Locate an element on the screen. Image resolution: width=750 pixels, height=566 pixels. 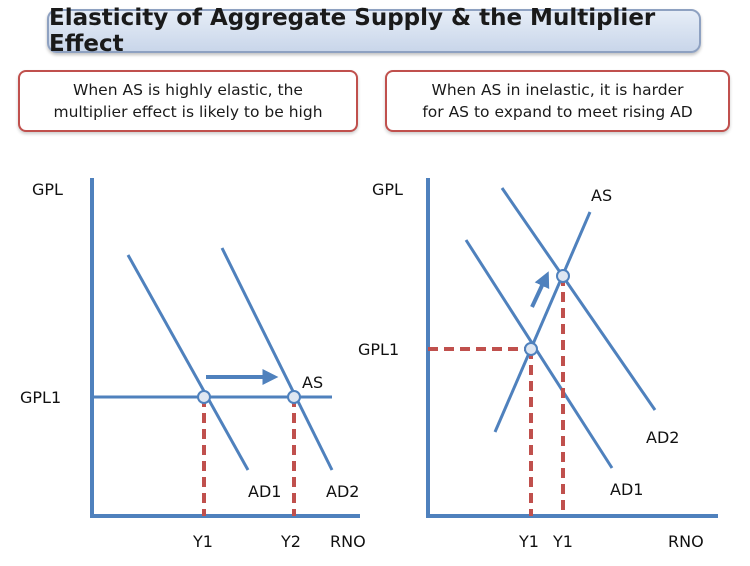
left-ad1-curve is located at coordinates (188, 362).